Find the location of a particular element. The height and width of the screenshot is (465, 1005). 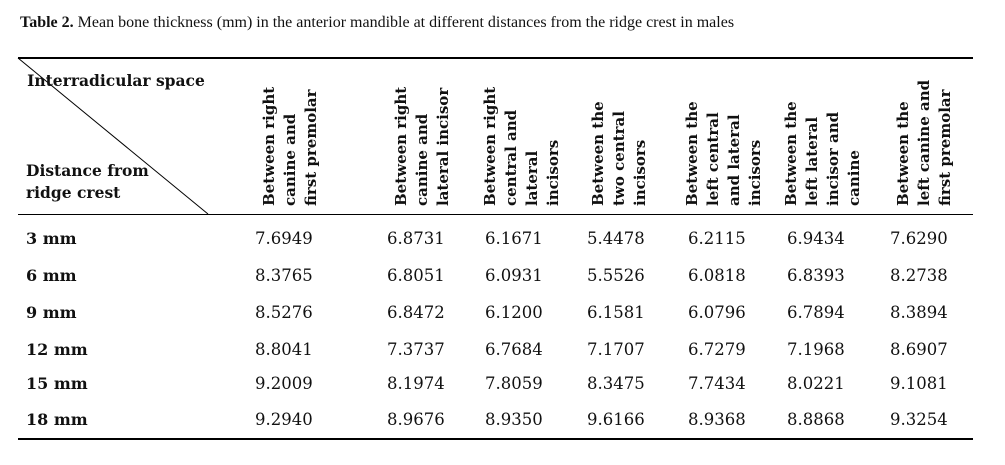

table-cell: 5.4478 is located at coordinates (616, 238).